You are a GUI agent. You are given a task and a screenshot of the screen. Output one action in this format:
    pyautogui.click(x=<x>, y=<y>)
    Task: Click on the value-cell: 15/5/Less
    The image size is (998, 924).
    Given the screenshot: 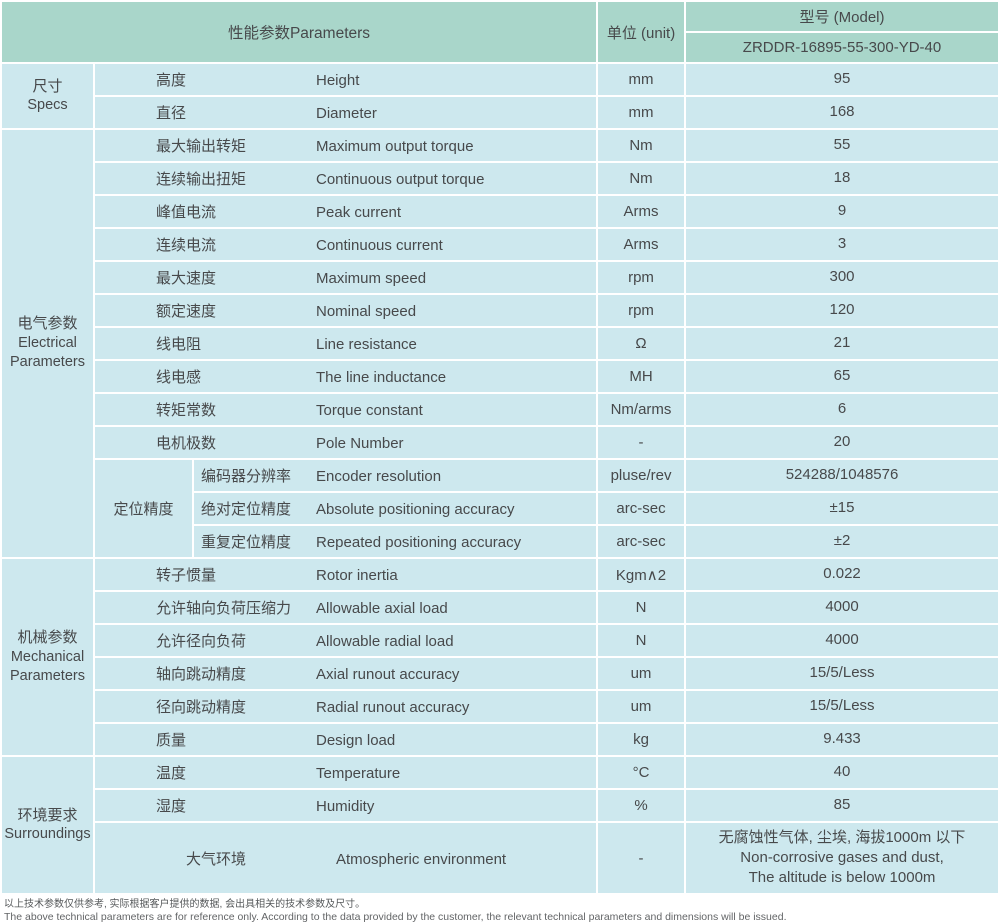 What is the action you would take?
    pyautogui.click(x=841, y=673)
    